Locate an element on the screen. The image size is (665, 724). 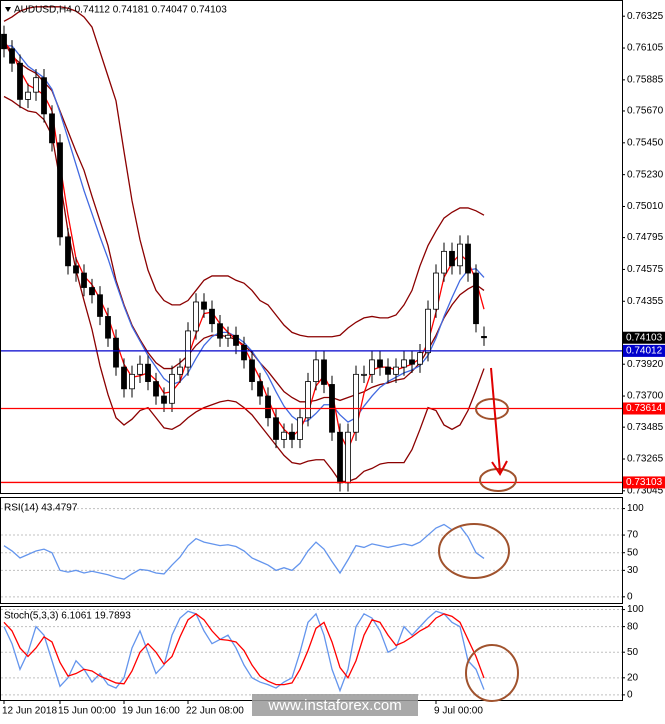
level-label: 0.73614 is located at coordinates (644, 408).